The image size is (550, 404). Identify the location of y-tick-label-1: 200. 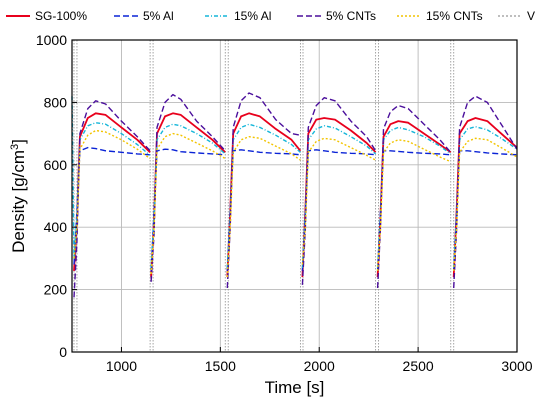
(56, 290).